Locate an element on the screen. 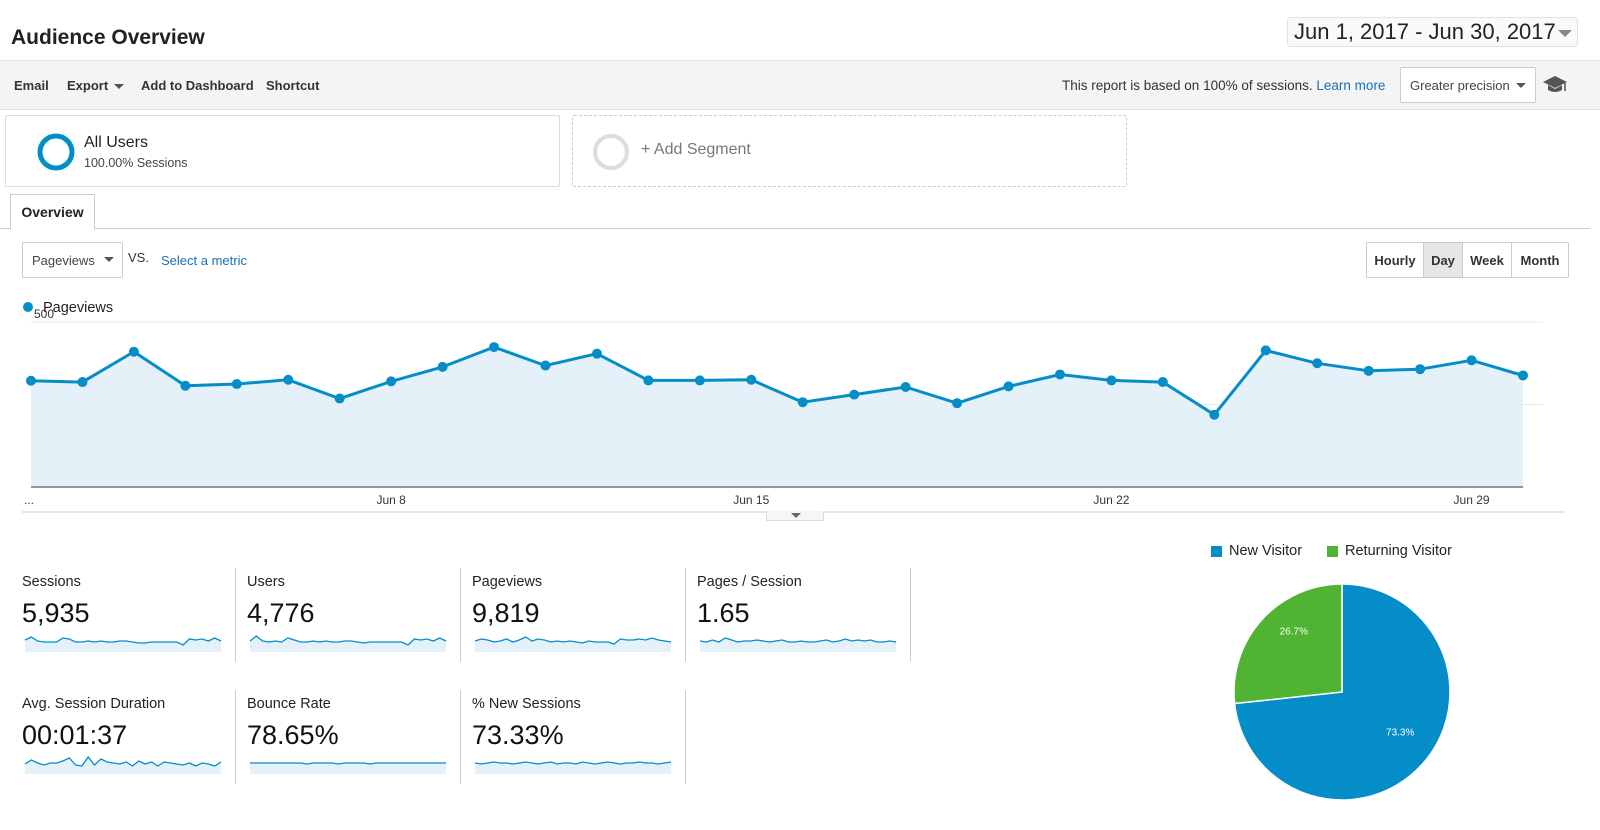  segment-ring-icon is located at coordinates (56, 152).